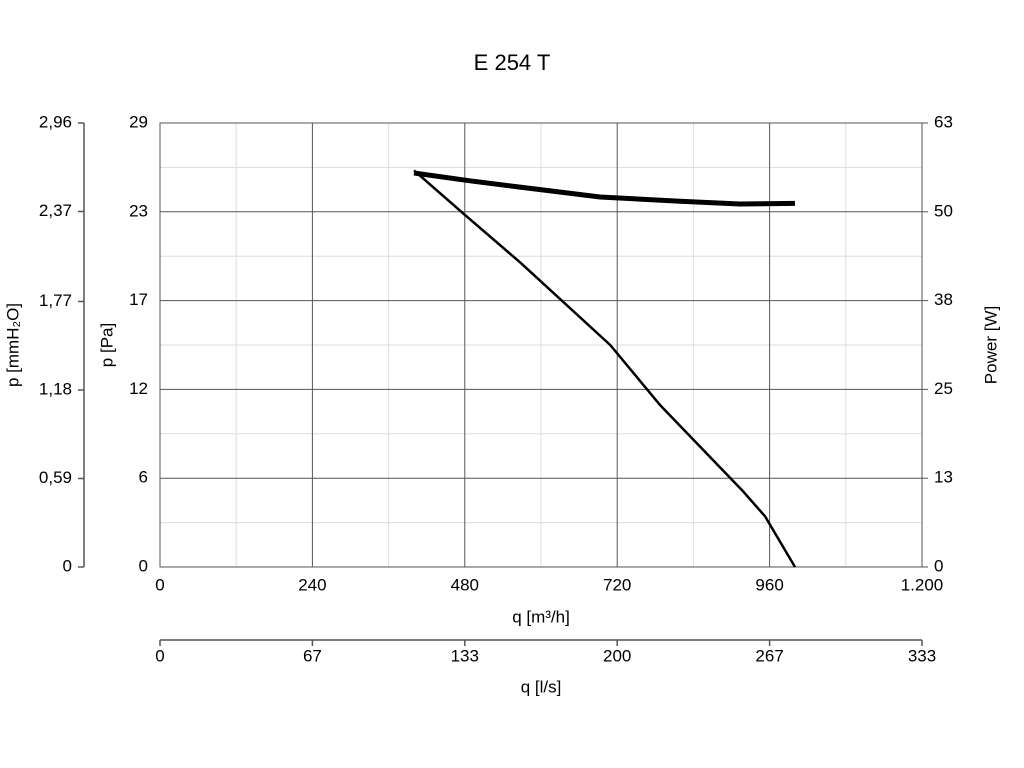  What do you see at coordinates (465, 655) in the screenshot?
I see `x2-tick-label: 133` at bounding box center [465, 655].